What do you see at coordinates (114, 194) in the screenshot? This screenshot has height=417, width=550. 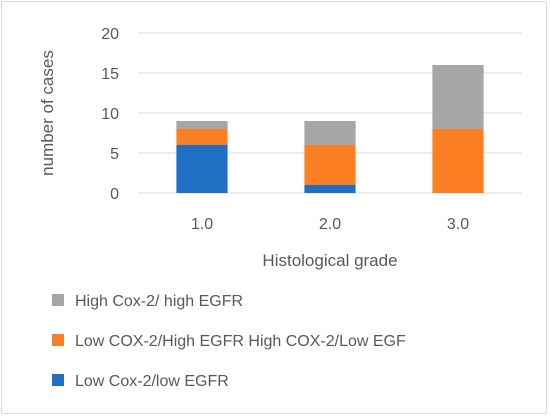 I see `y-tick-label: 0` at bounding box center [114, 194].